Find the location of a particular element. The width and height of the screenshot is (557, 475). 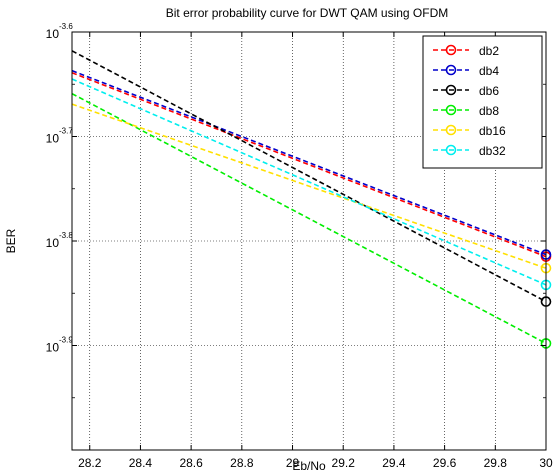

legend: db2 db4 db6 db8 db16 db32 is located at coordinates (482, 102).